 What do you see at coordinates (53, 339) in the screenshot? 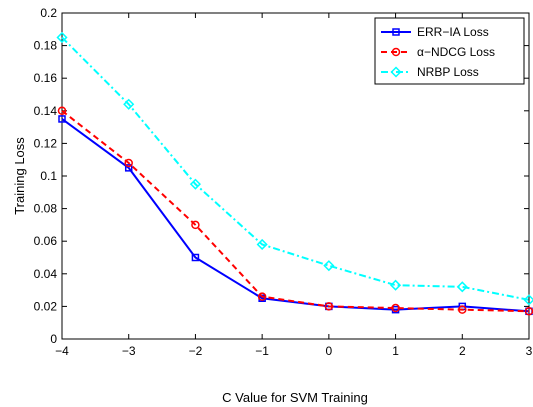
I see `y-tick-label: 0` at bounding box center [53, 339].